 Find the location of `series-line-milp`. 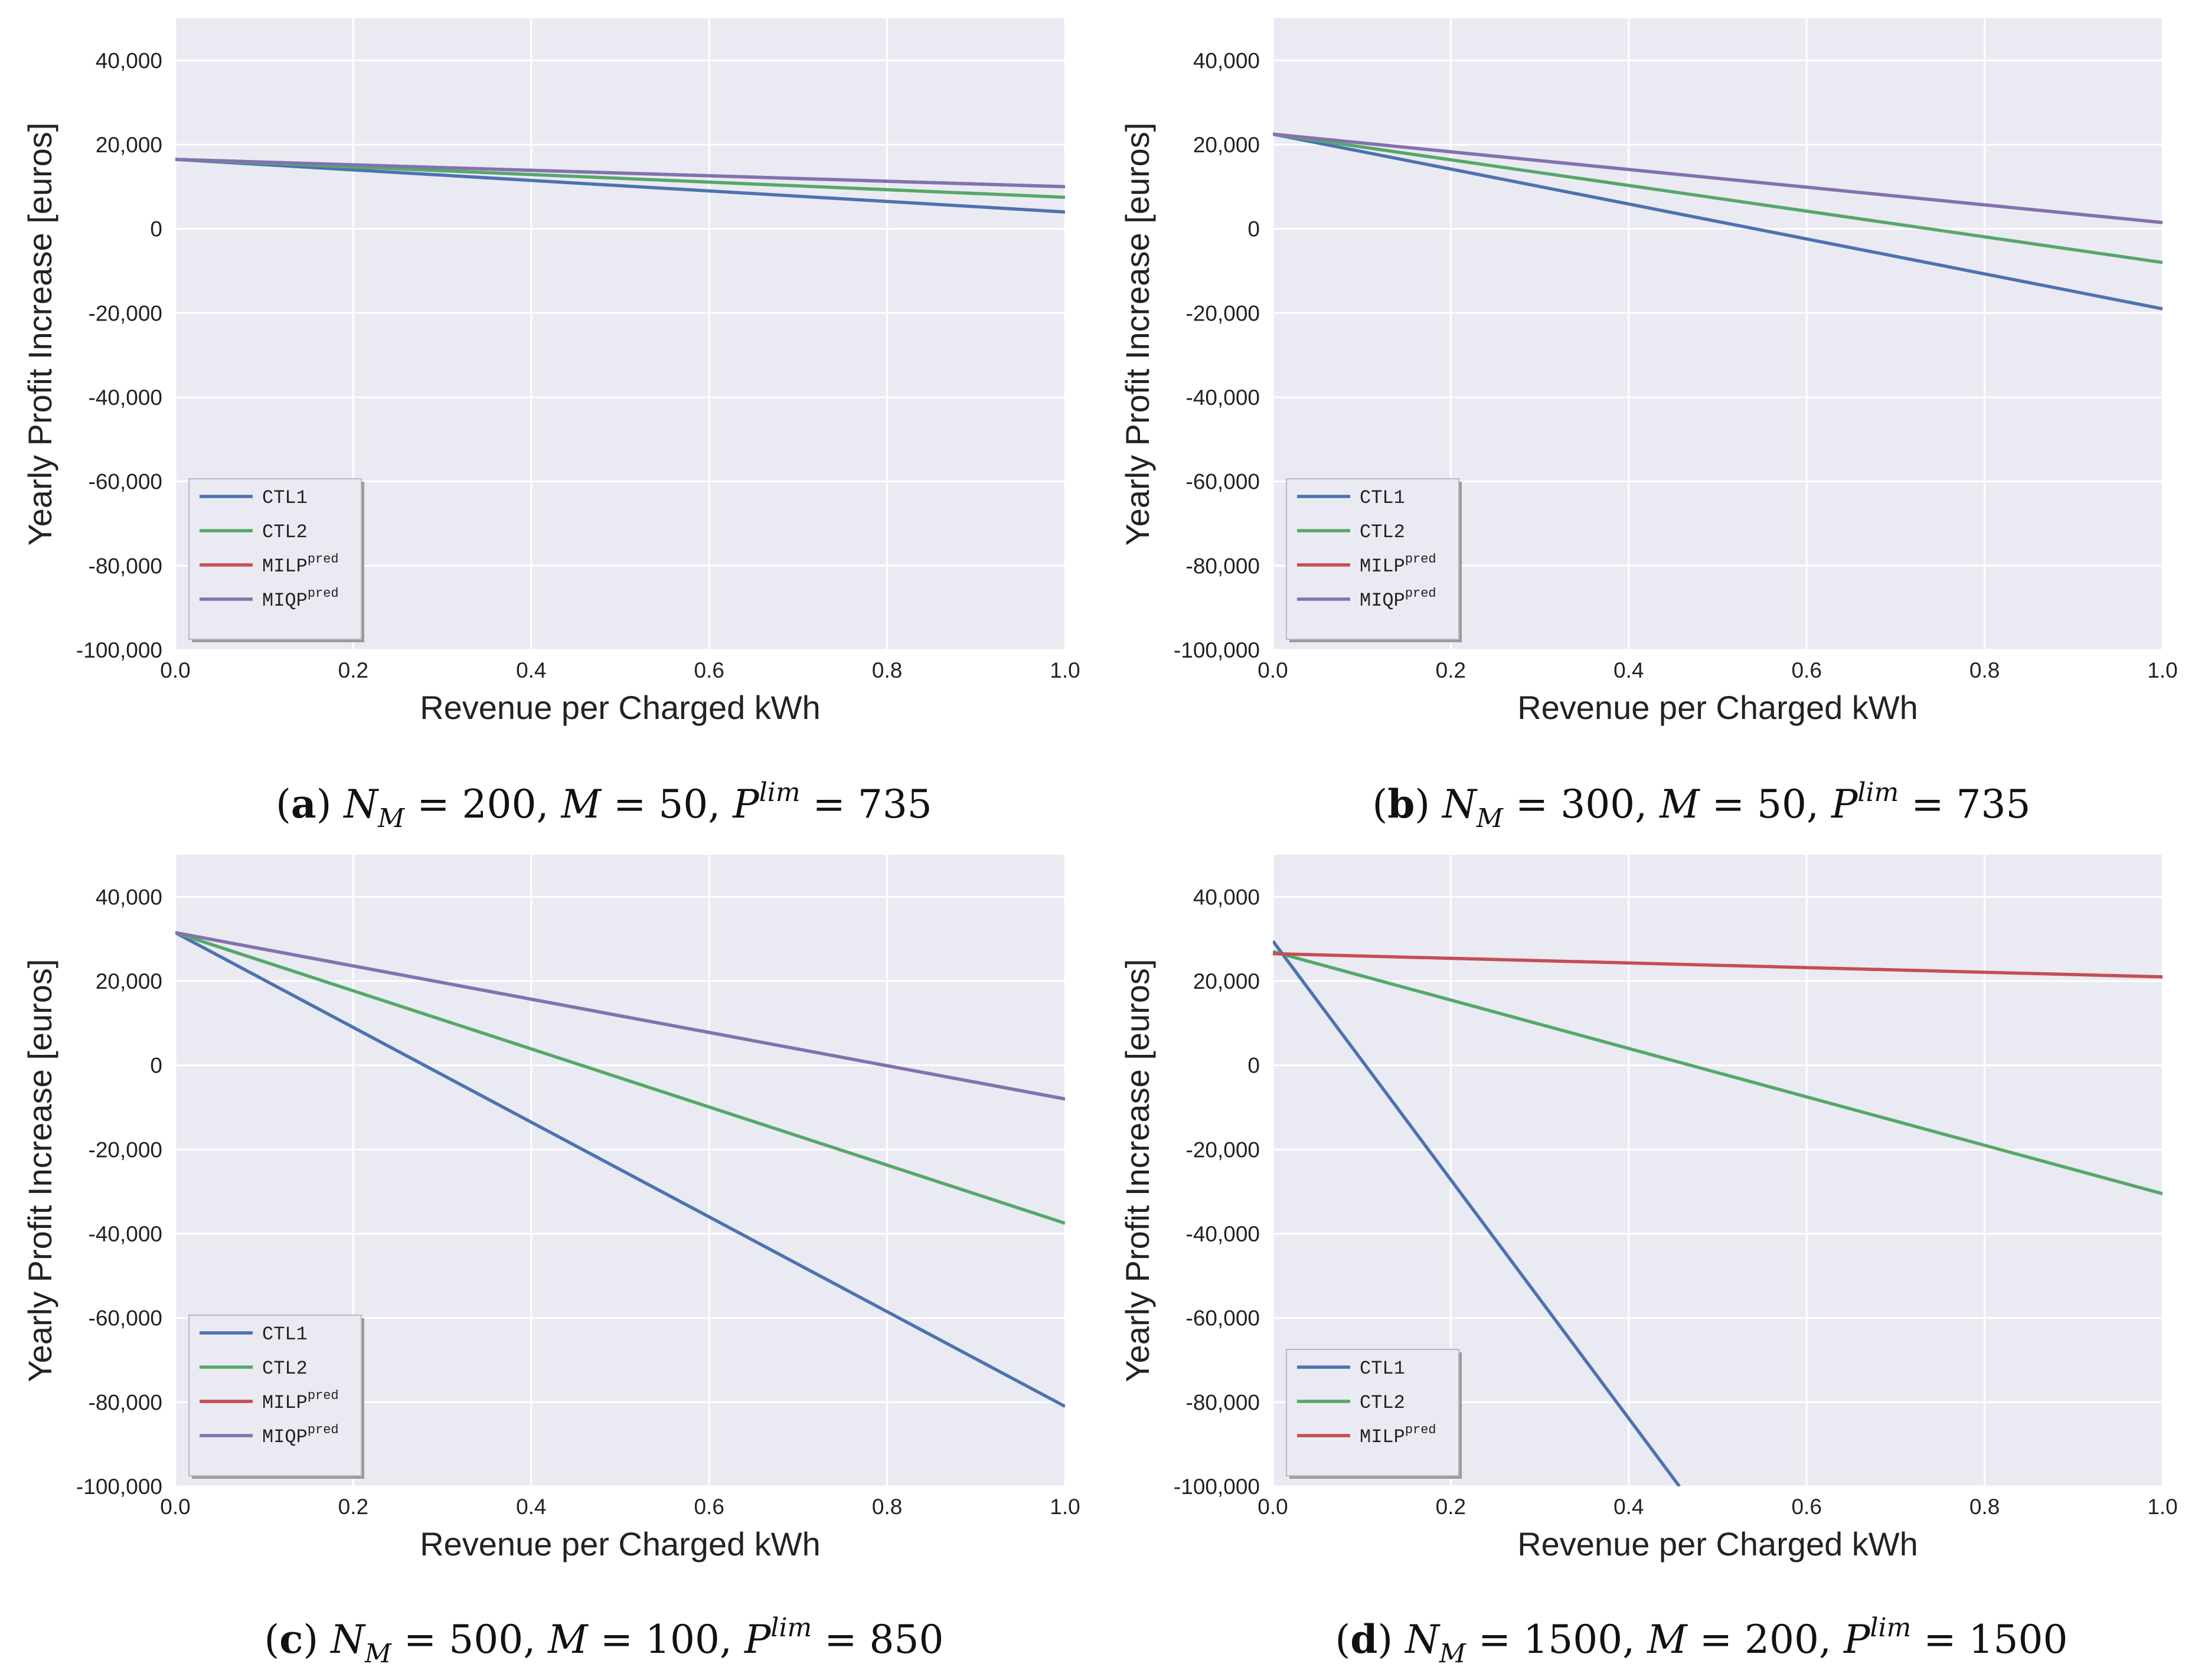

series-line-milp is located at coordinates (1718, 965).